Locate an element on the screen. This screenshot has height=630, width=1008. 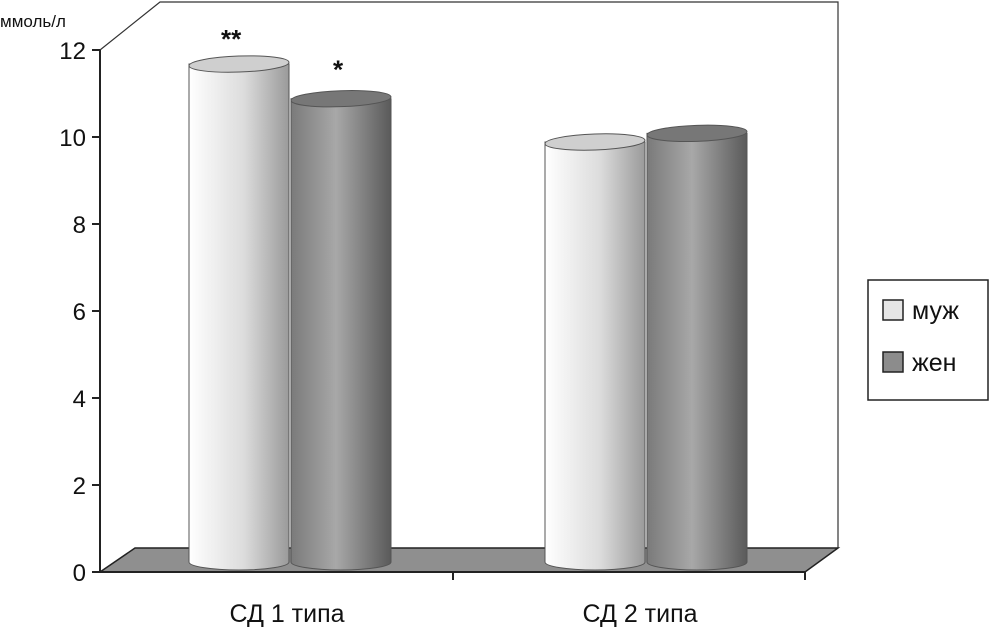
legend-item-муж: муж is located at coordinates (920, 311).